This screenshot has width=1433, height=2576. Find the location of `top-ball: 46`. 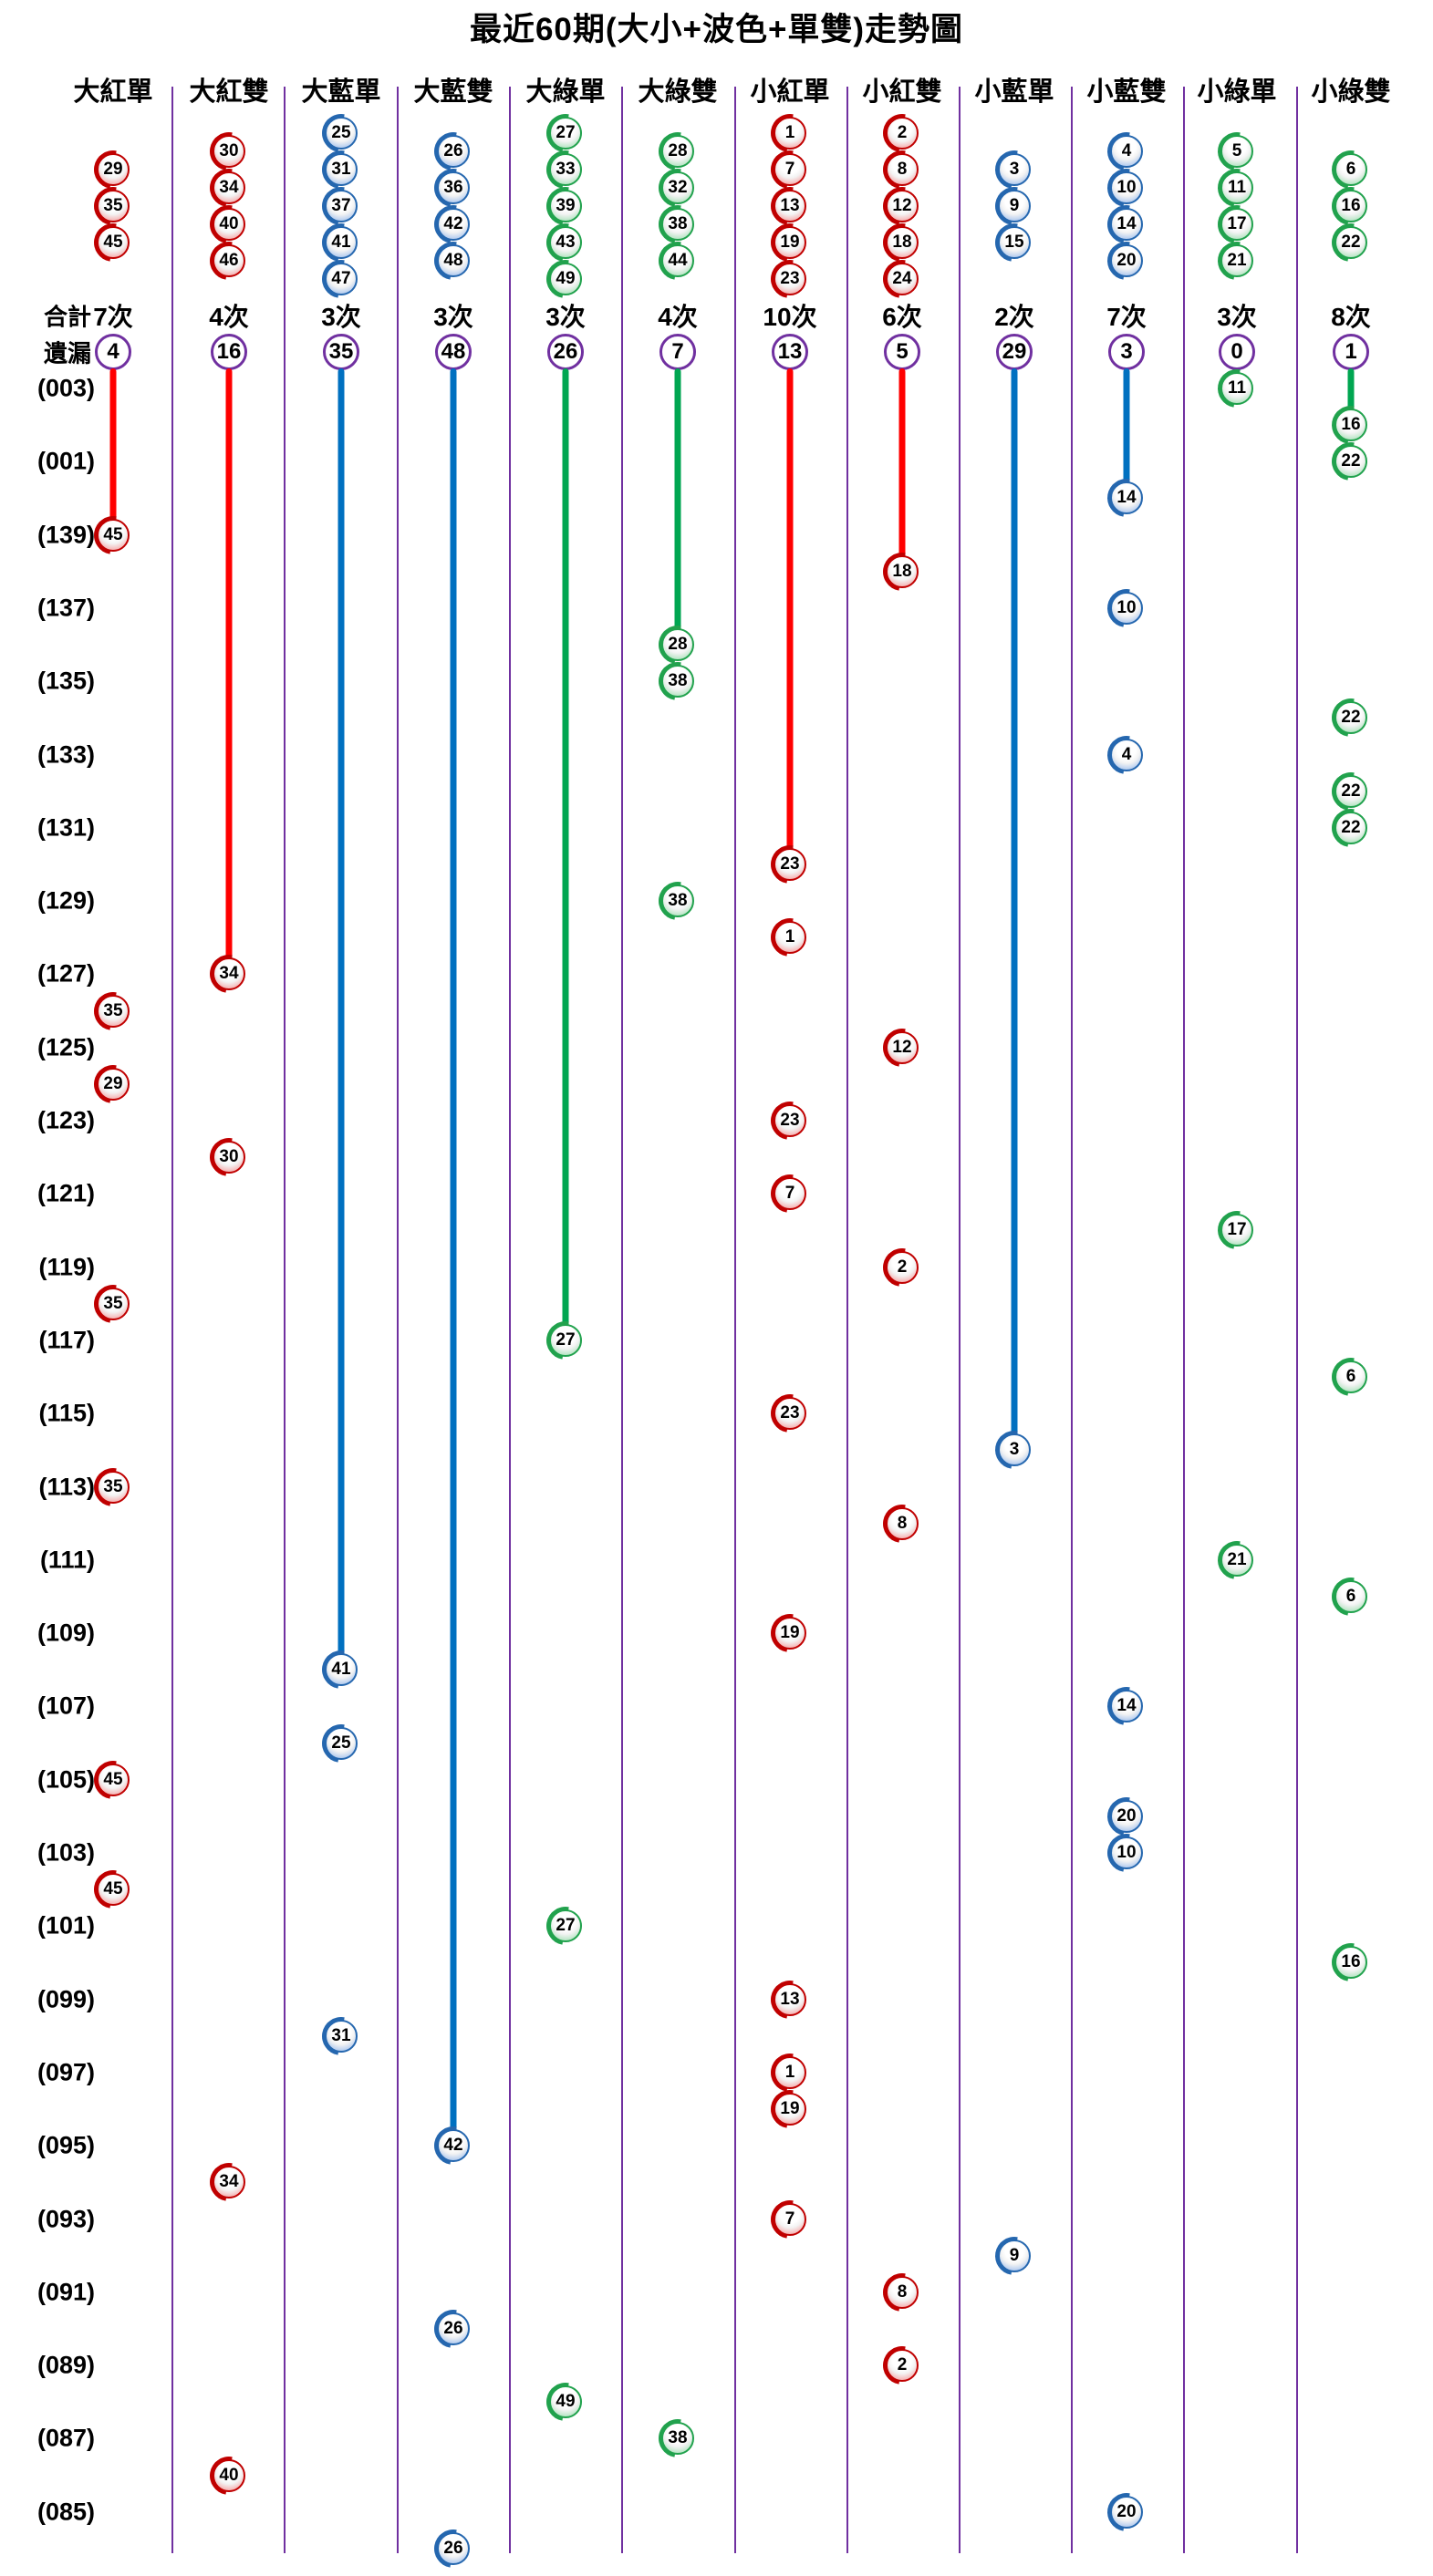

top-ball: 46 is located at coordinates (229, 260).